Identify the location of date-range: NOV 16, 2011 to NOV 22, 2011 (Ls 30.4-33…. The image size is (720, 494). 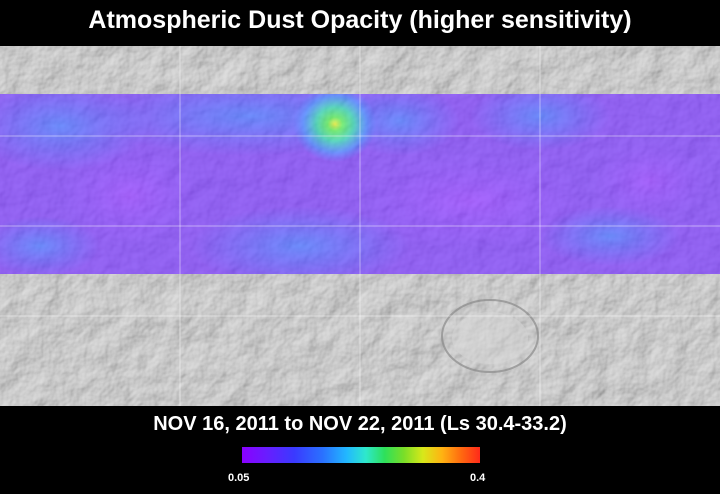
(360, 424).